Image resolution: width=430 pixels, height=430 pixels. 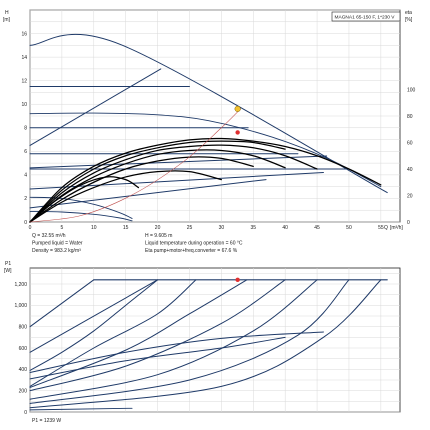 What do you see at coordinates (410, 196) in the screenshot?
I see `head-y2-tick-label: 20` at bounding box center [410, 196].